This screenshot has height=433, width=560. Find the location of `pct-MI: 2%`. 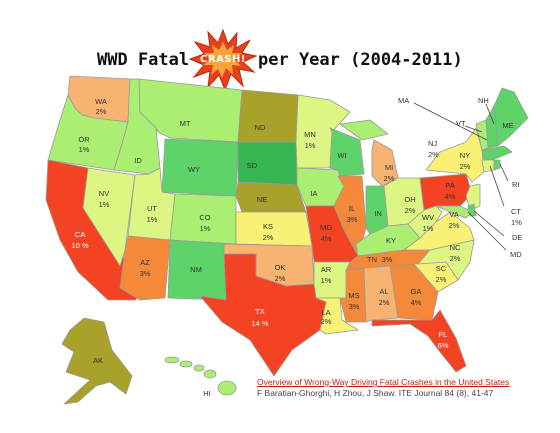

pct-MI: 2% is located at coordinates (389, 178).